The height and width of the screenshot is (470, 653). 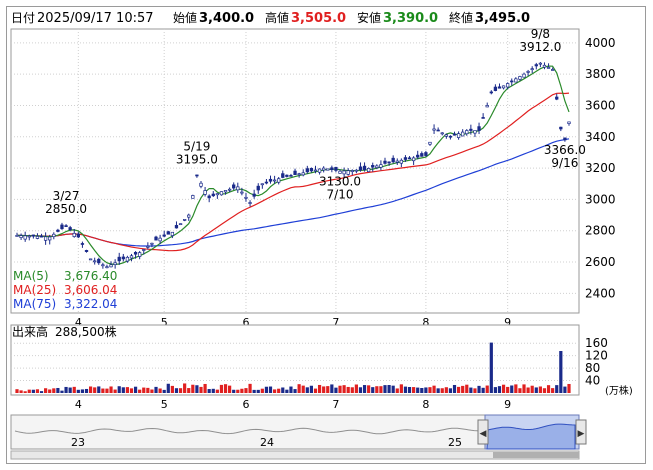 I want to click on high-label: 高値, so click(x=277, y=17).